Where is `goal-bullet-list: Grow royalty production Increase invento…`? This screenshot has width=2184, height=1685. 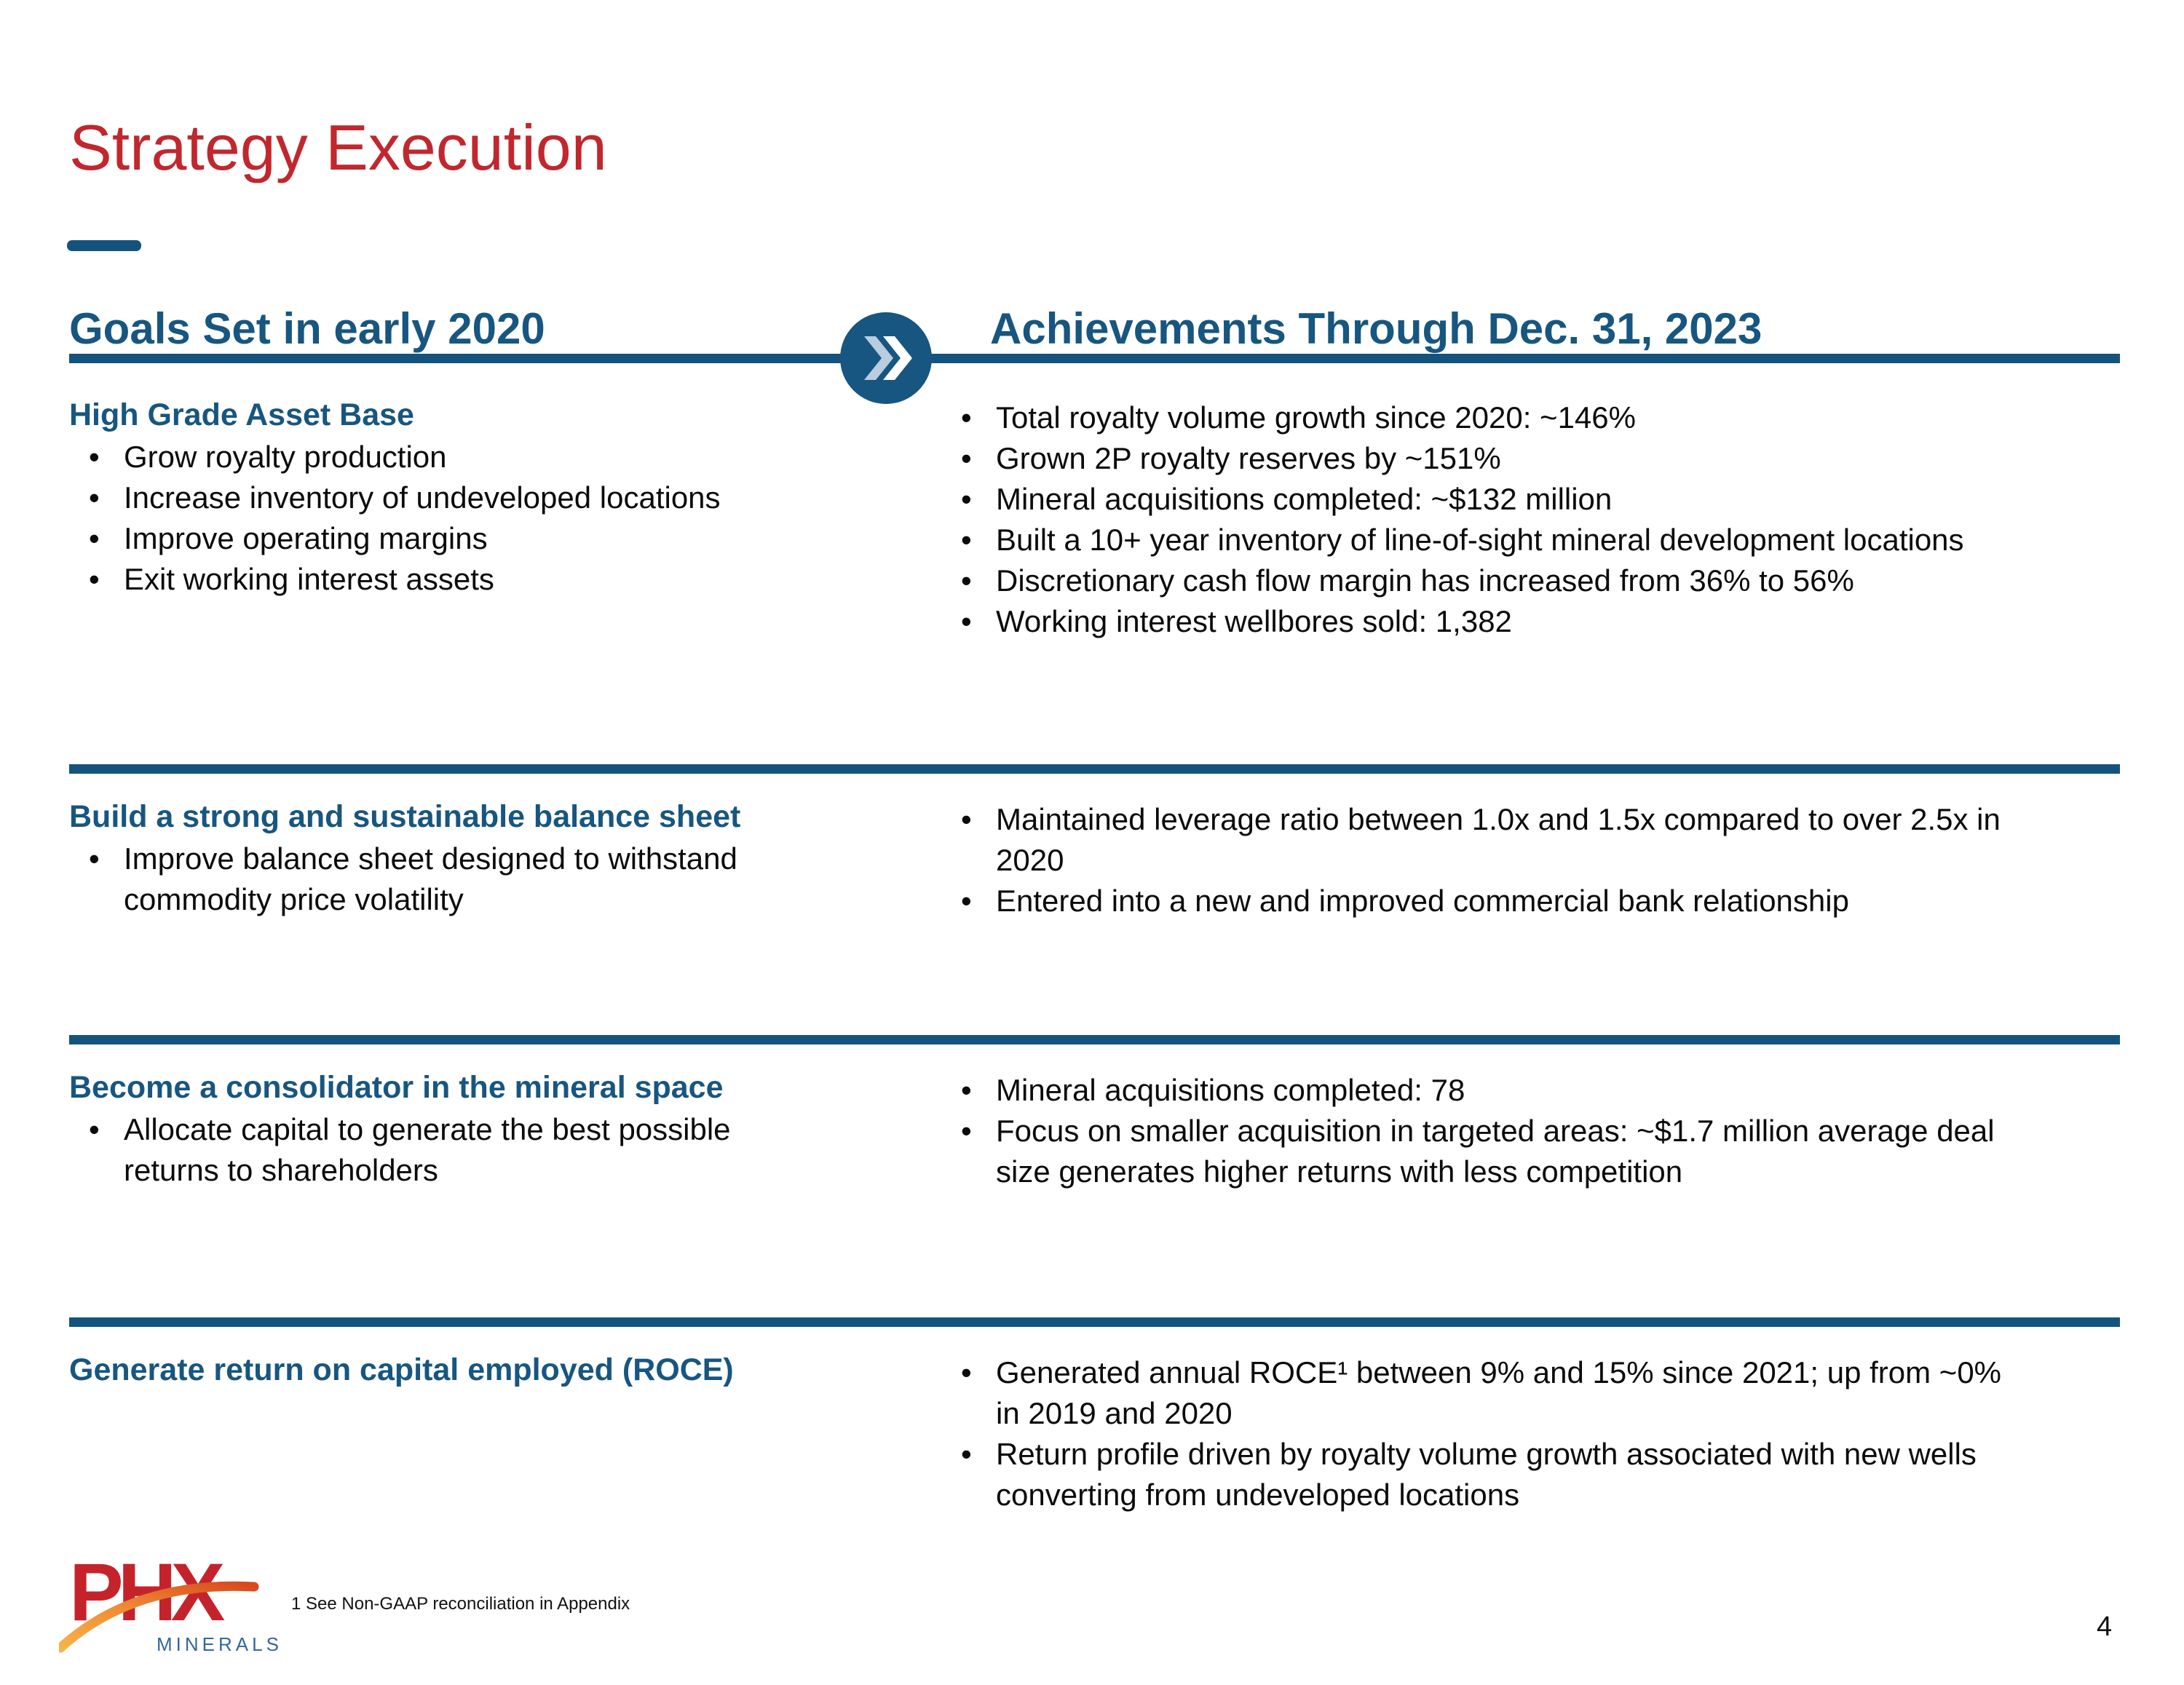
goal-bullet-list: Grow royalty production Increase invento… is located at coordinates (436, 518).